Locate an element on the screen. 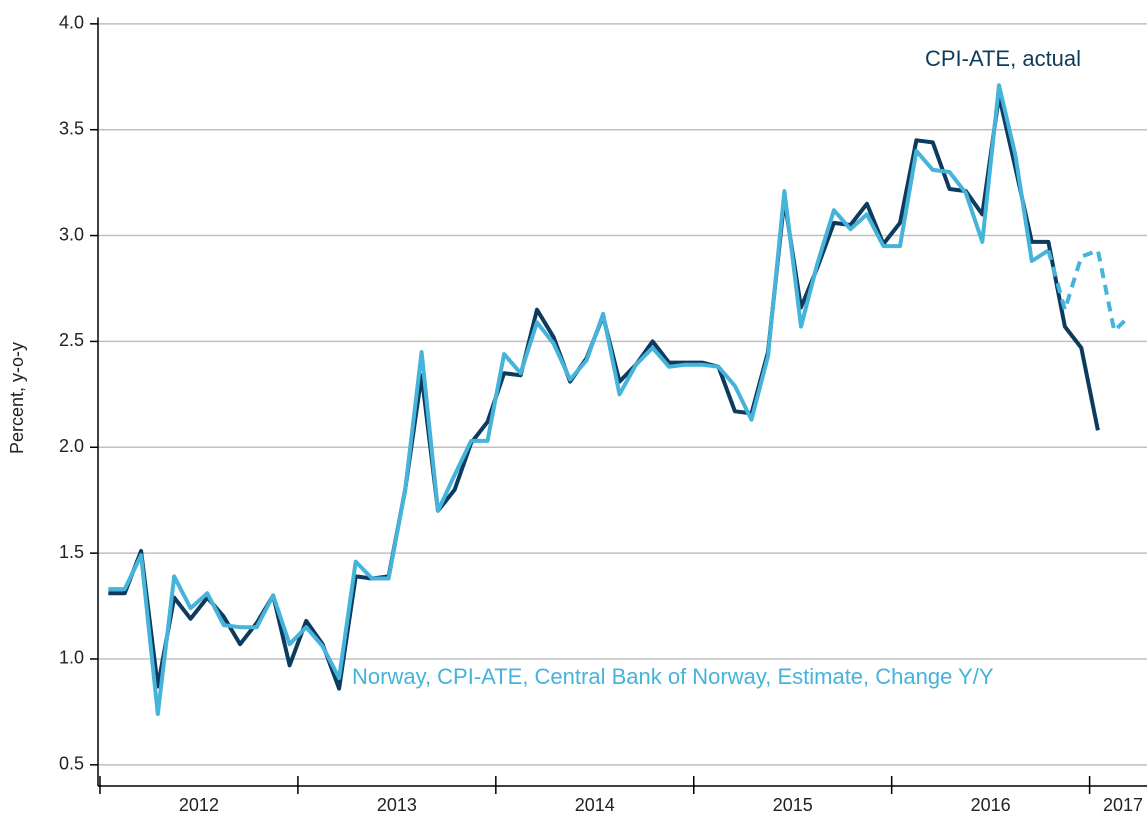  y-tick-label: 1.5 is located at coordinates (71, 552).